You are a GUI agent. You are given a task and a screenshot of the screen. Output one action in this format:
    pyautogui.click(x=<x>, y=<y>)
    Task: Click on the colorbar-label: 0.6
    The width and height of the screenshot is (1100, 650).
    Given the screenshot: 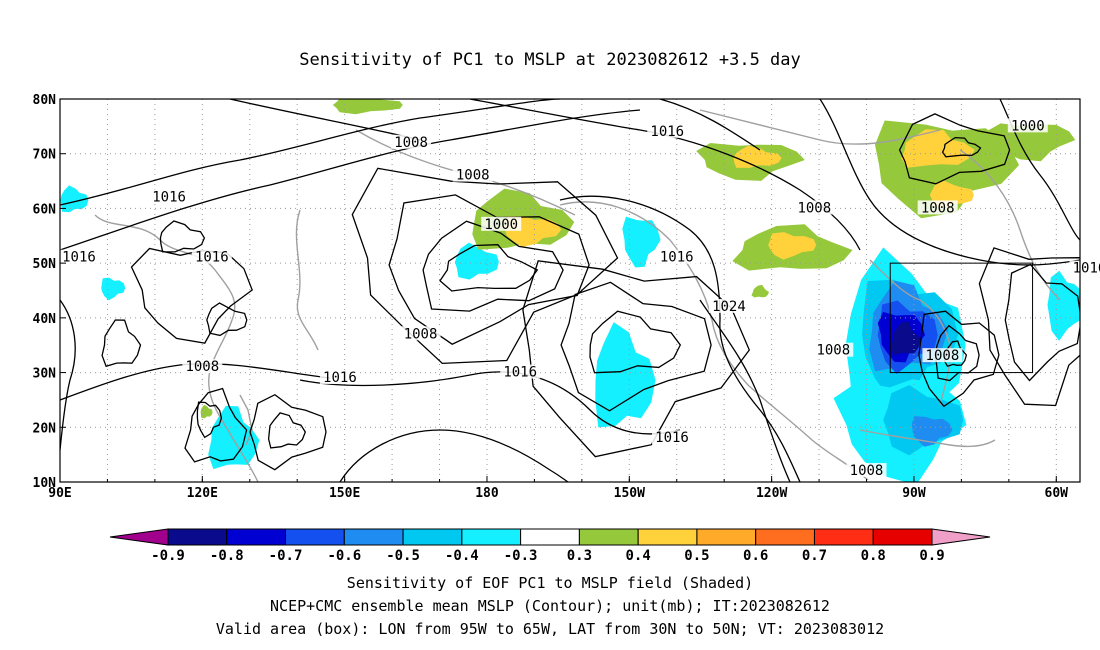 What is the action you would take?
    pyautogui.click(x=755, y=556)
    